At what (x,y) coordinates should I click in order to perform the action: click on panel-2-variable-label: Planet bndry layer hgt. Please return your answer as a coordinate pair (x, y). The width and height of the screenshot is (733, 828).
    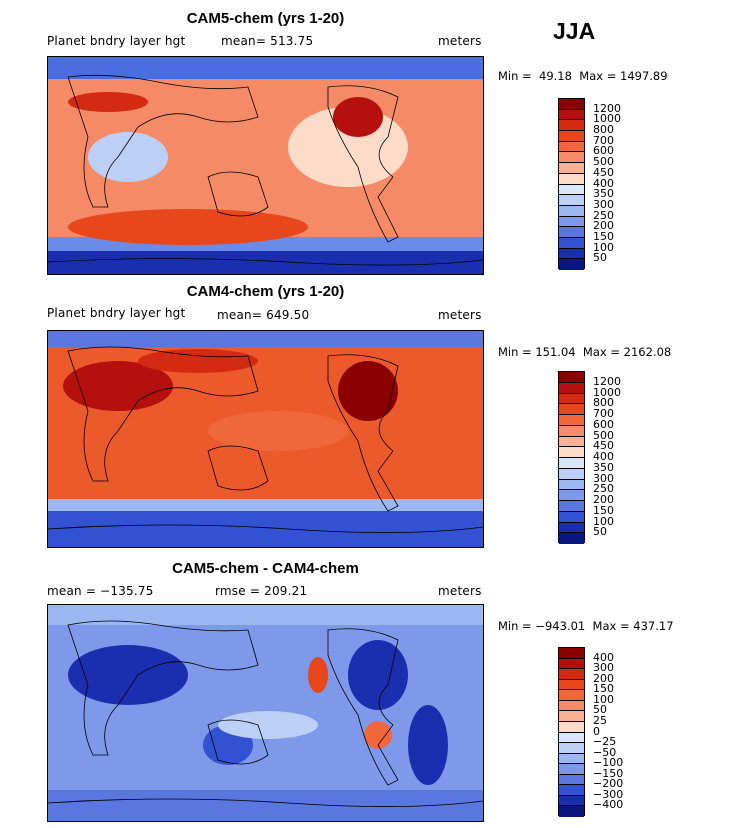
    Looking at the image, I should click on (116, 313).